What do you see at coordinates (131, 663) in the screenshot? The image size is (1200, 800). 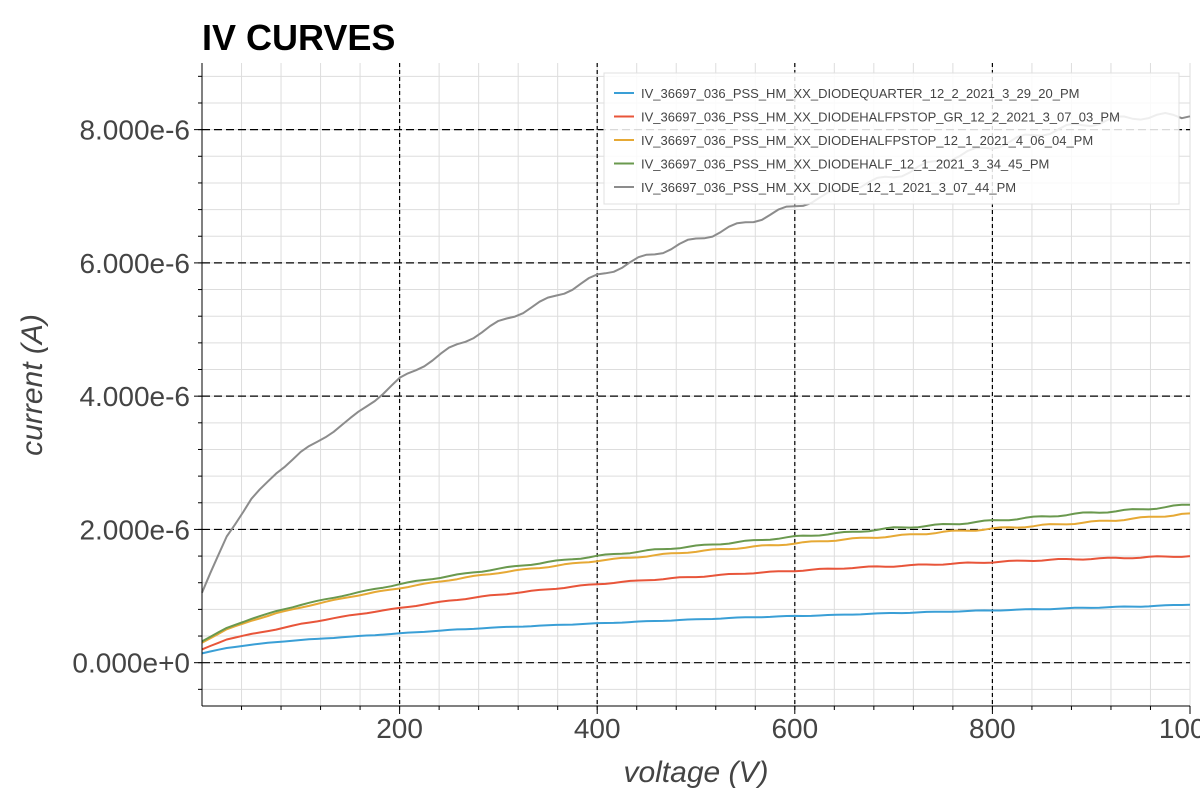 I see `y-tick-label: 0.000e+0` at bounding box center [131, 663].